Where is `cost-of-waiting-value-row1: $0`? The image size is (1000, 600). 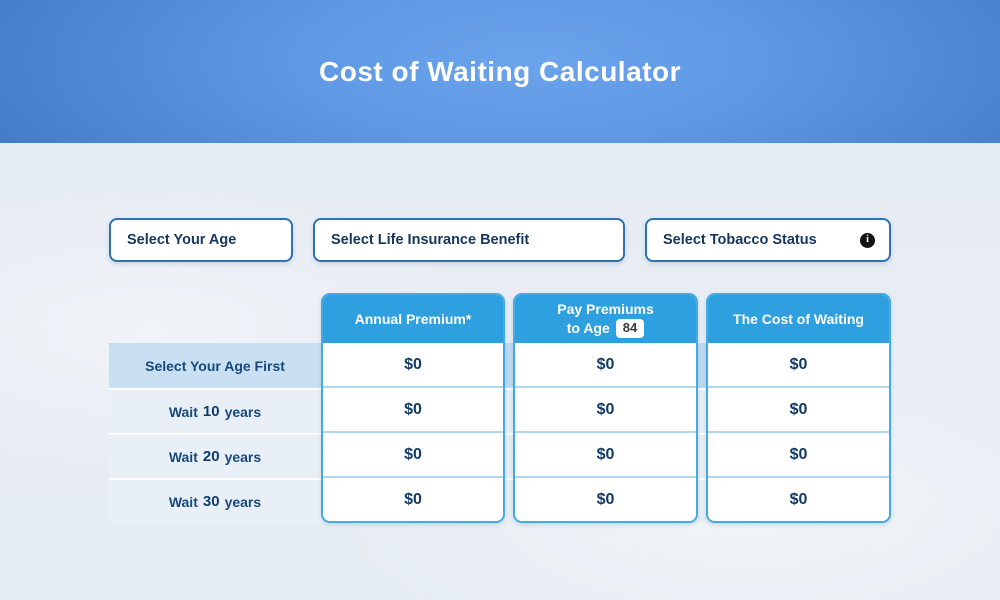 cost-of-waiting-value-row1: $0 is located at coordinates (798, 364).